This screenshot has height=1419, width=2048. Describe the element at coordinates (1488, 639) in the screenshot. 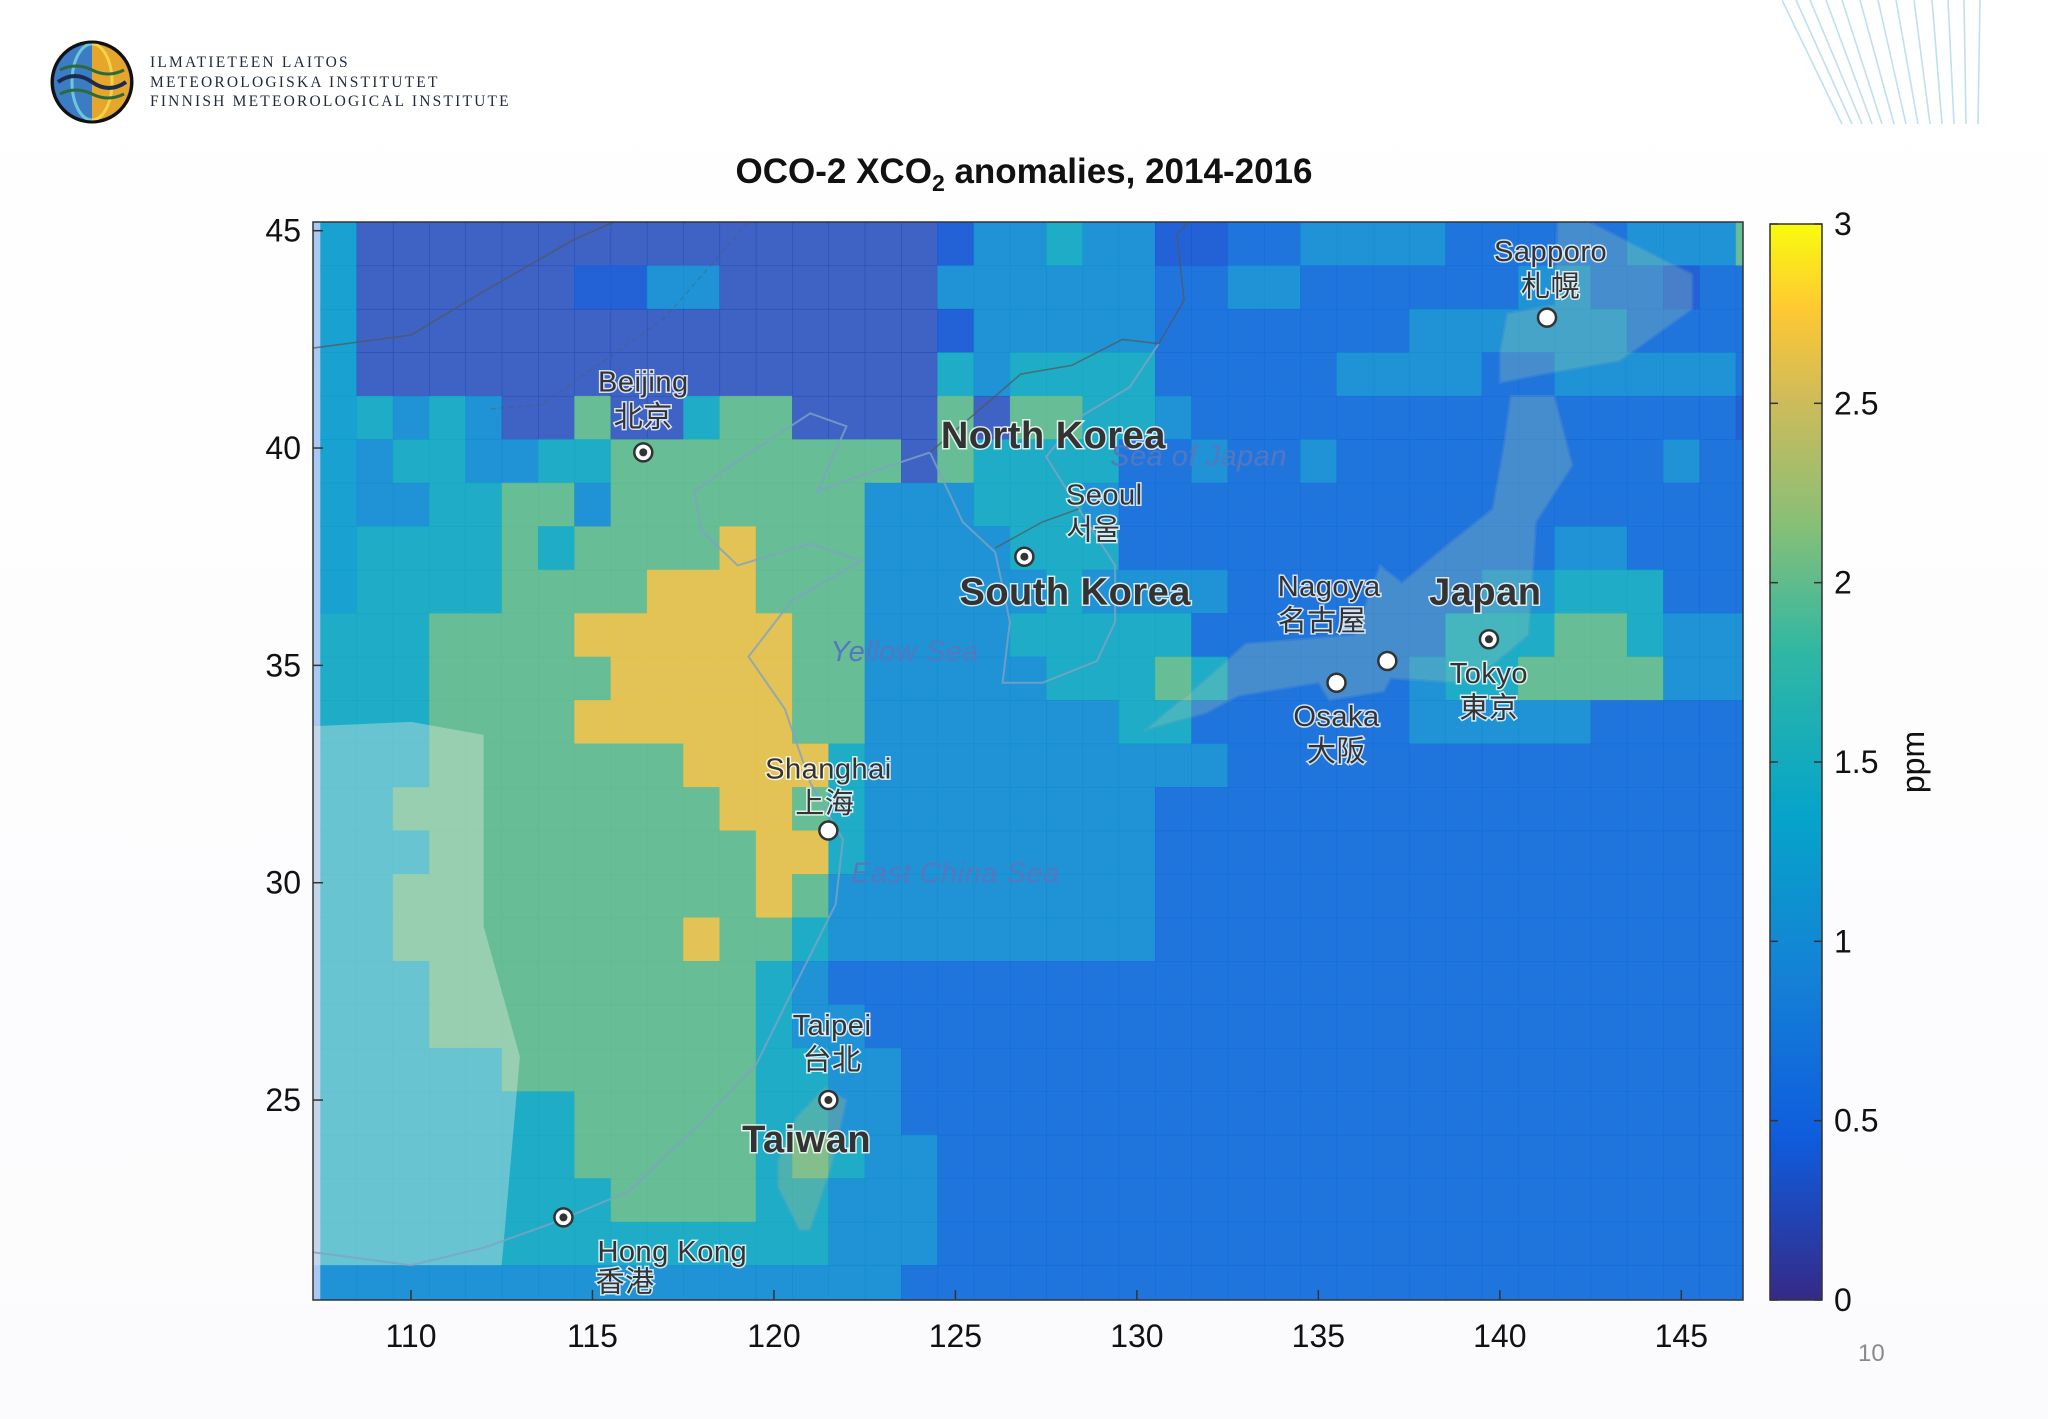

I see `city-marker-dot-tokyo` at that location.